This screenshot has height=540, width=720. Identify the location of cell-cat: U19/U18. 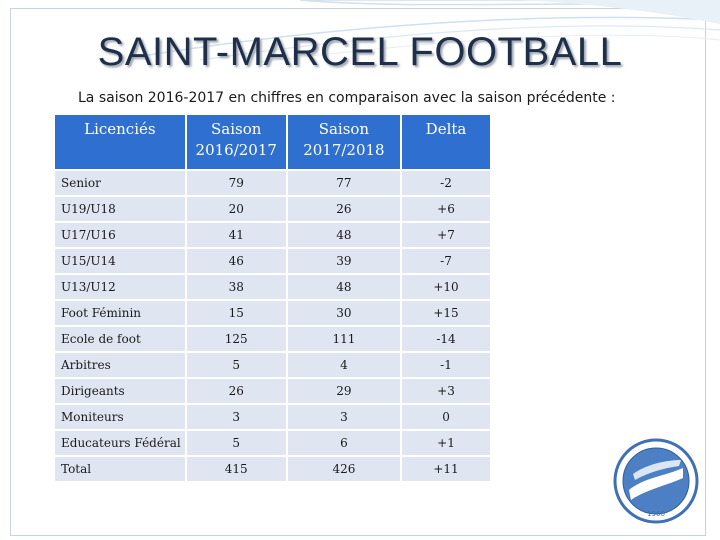
(121, 209).